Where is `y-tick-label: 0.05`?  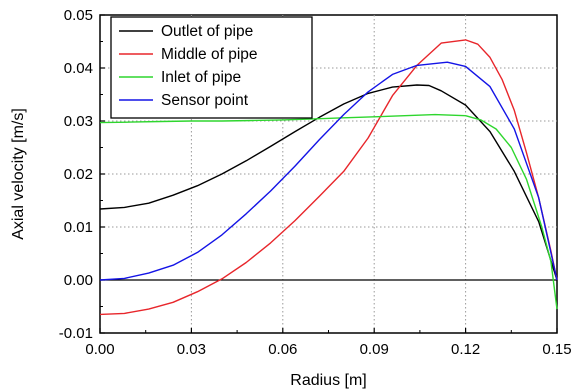 y-tick-label: 0.05 is located at coordinates (78, 15).